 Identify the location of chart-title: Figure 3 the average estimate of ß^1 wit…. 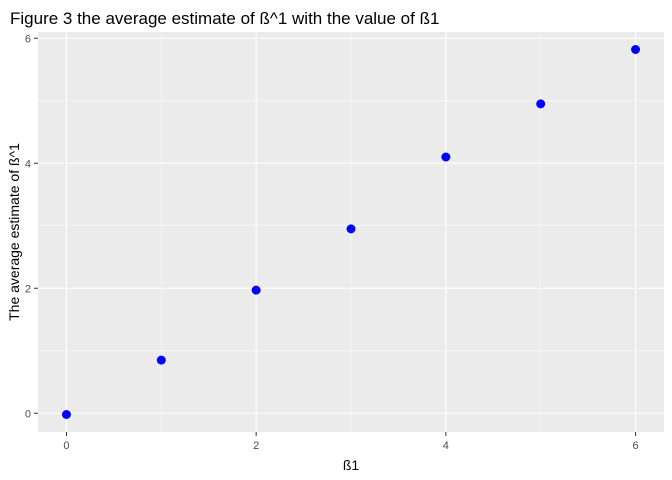
(224, 18).